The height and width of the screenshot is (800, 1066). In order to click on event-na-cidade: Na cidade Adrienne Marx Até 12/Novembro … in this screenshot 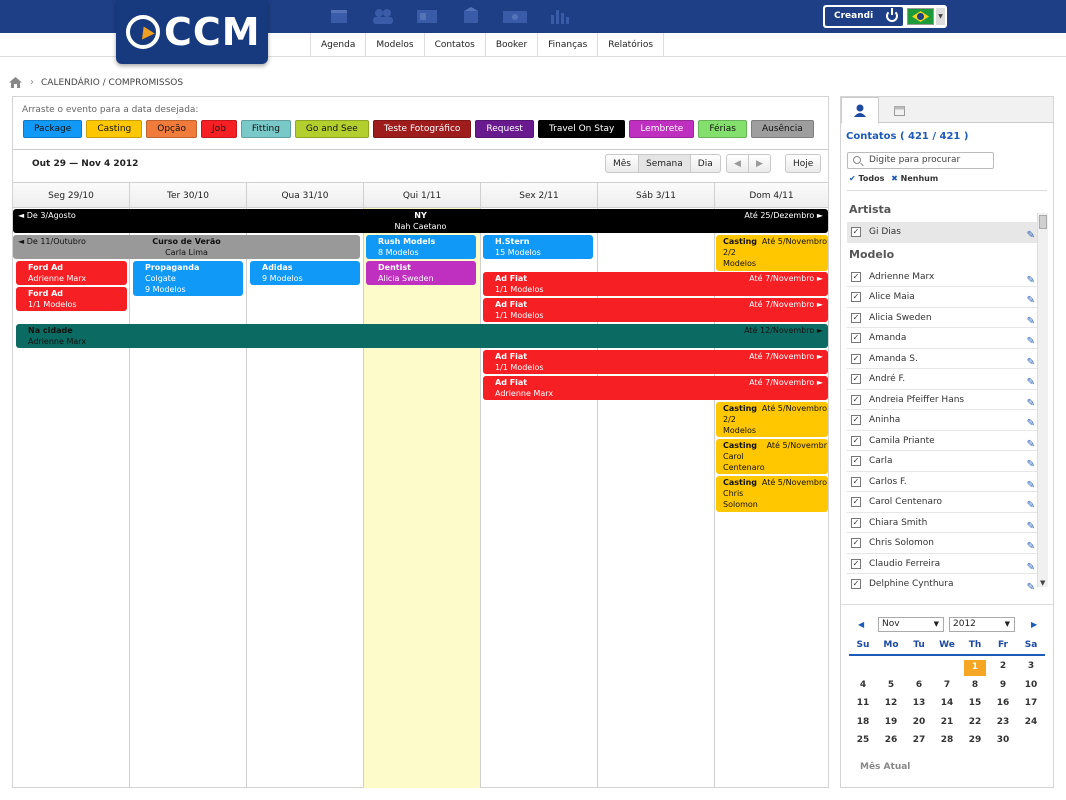, I will do `click(422, 336)`.